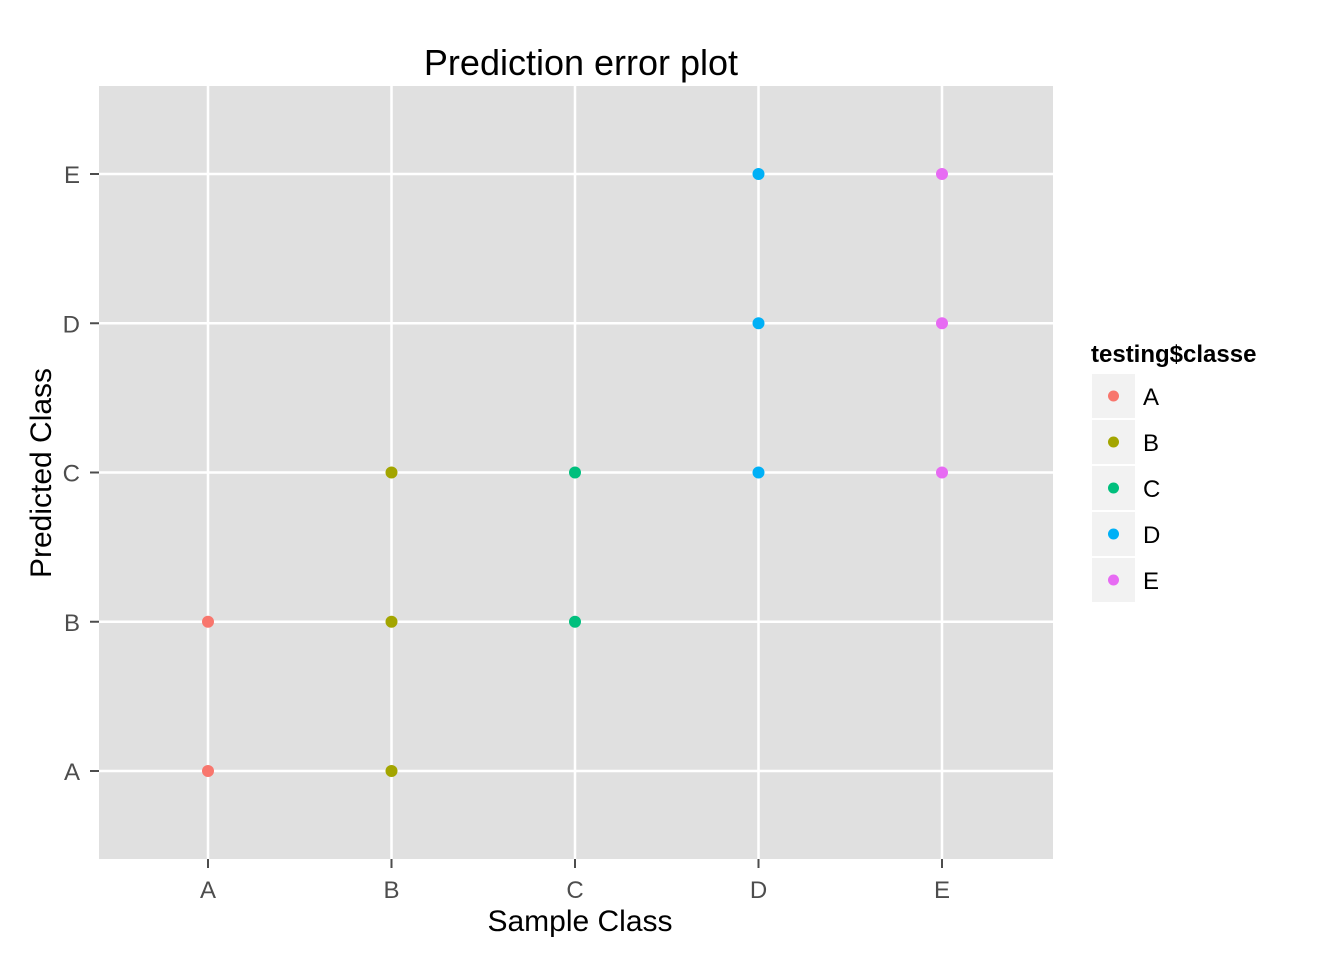 The height and width of the screenshot is (960, 1344). What do you see at coordinates (942, 472) in the screenshot?
I see `point-E-C` at bounding box center [942, 472].